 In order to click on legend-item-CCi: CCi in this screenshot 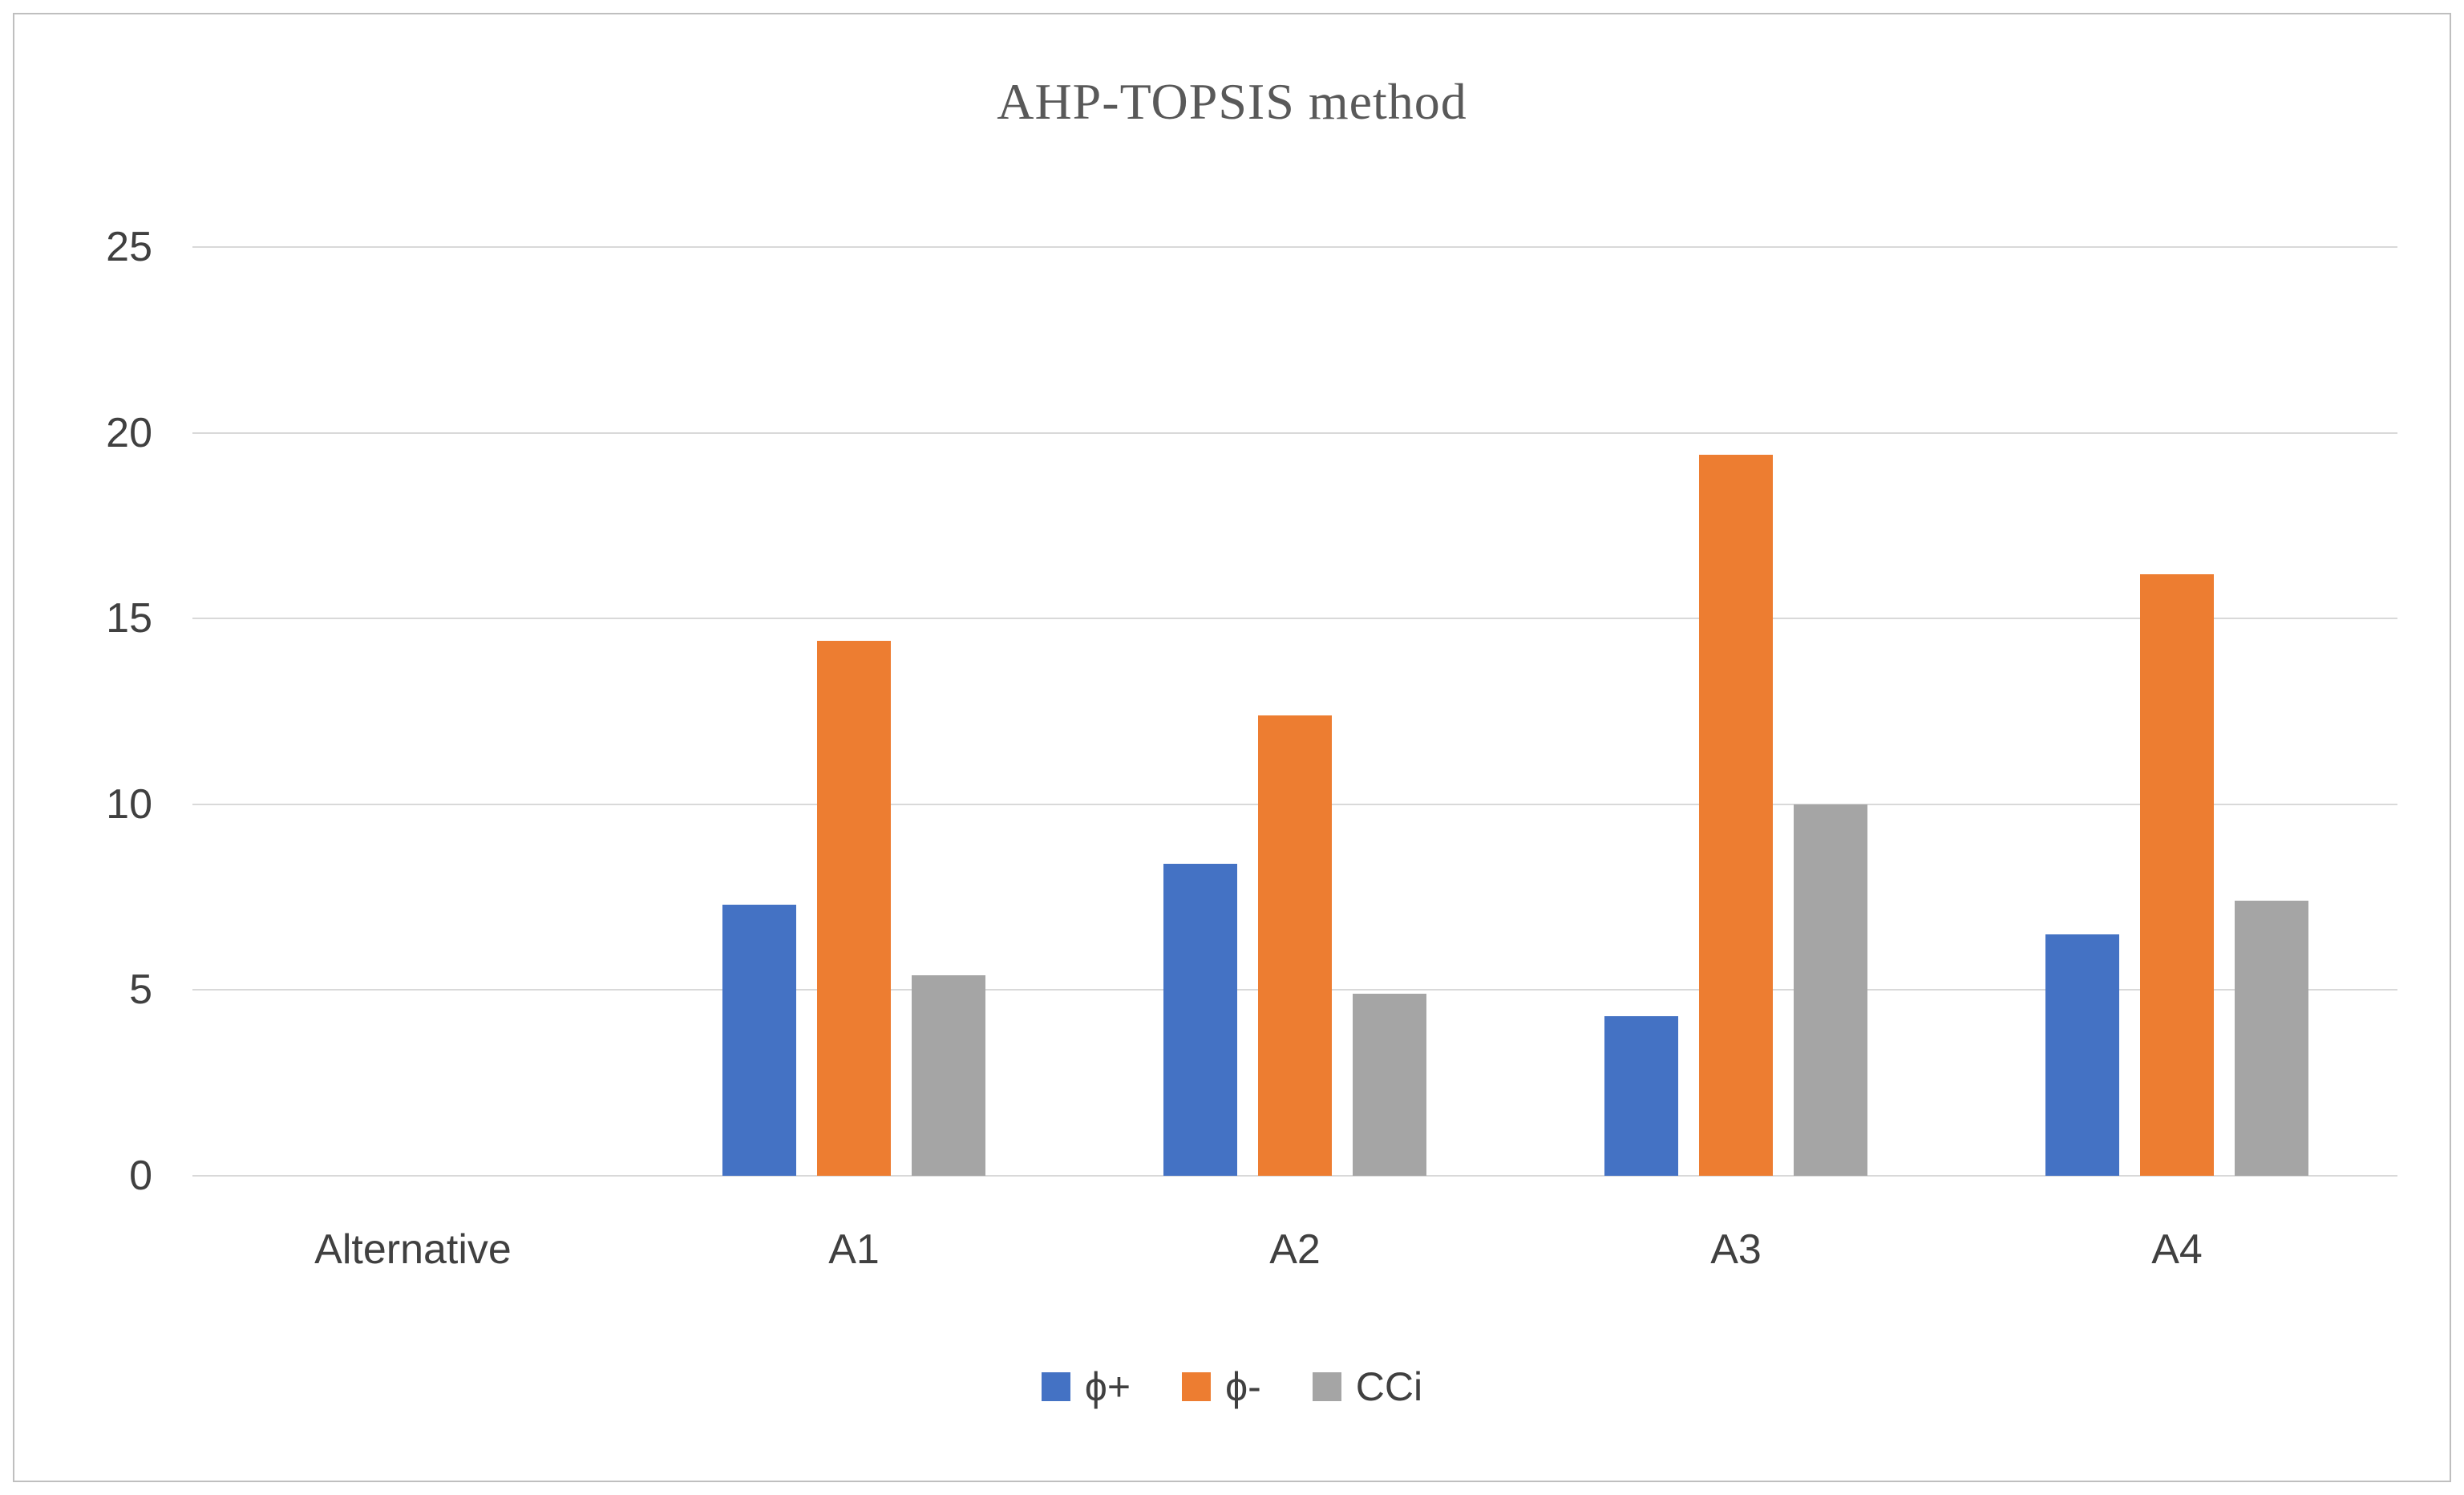, I will do `click(1367, 1386)`.